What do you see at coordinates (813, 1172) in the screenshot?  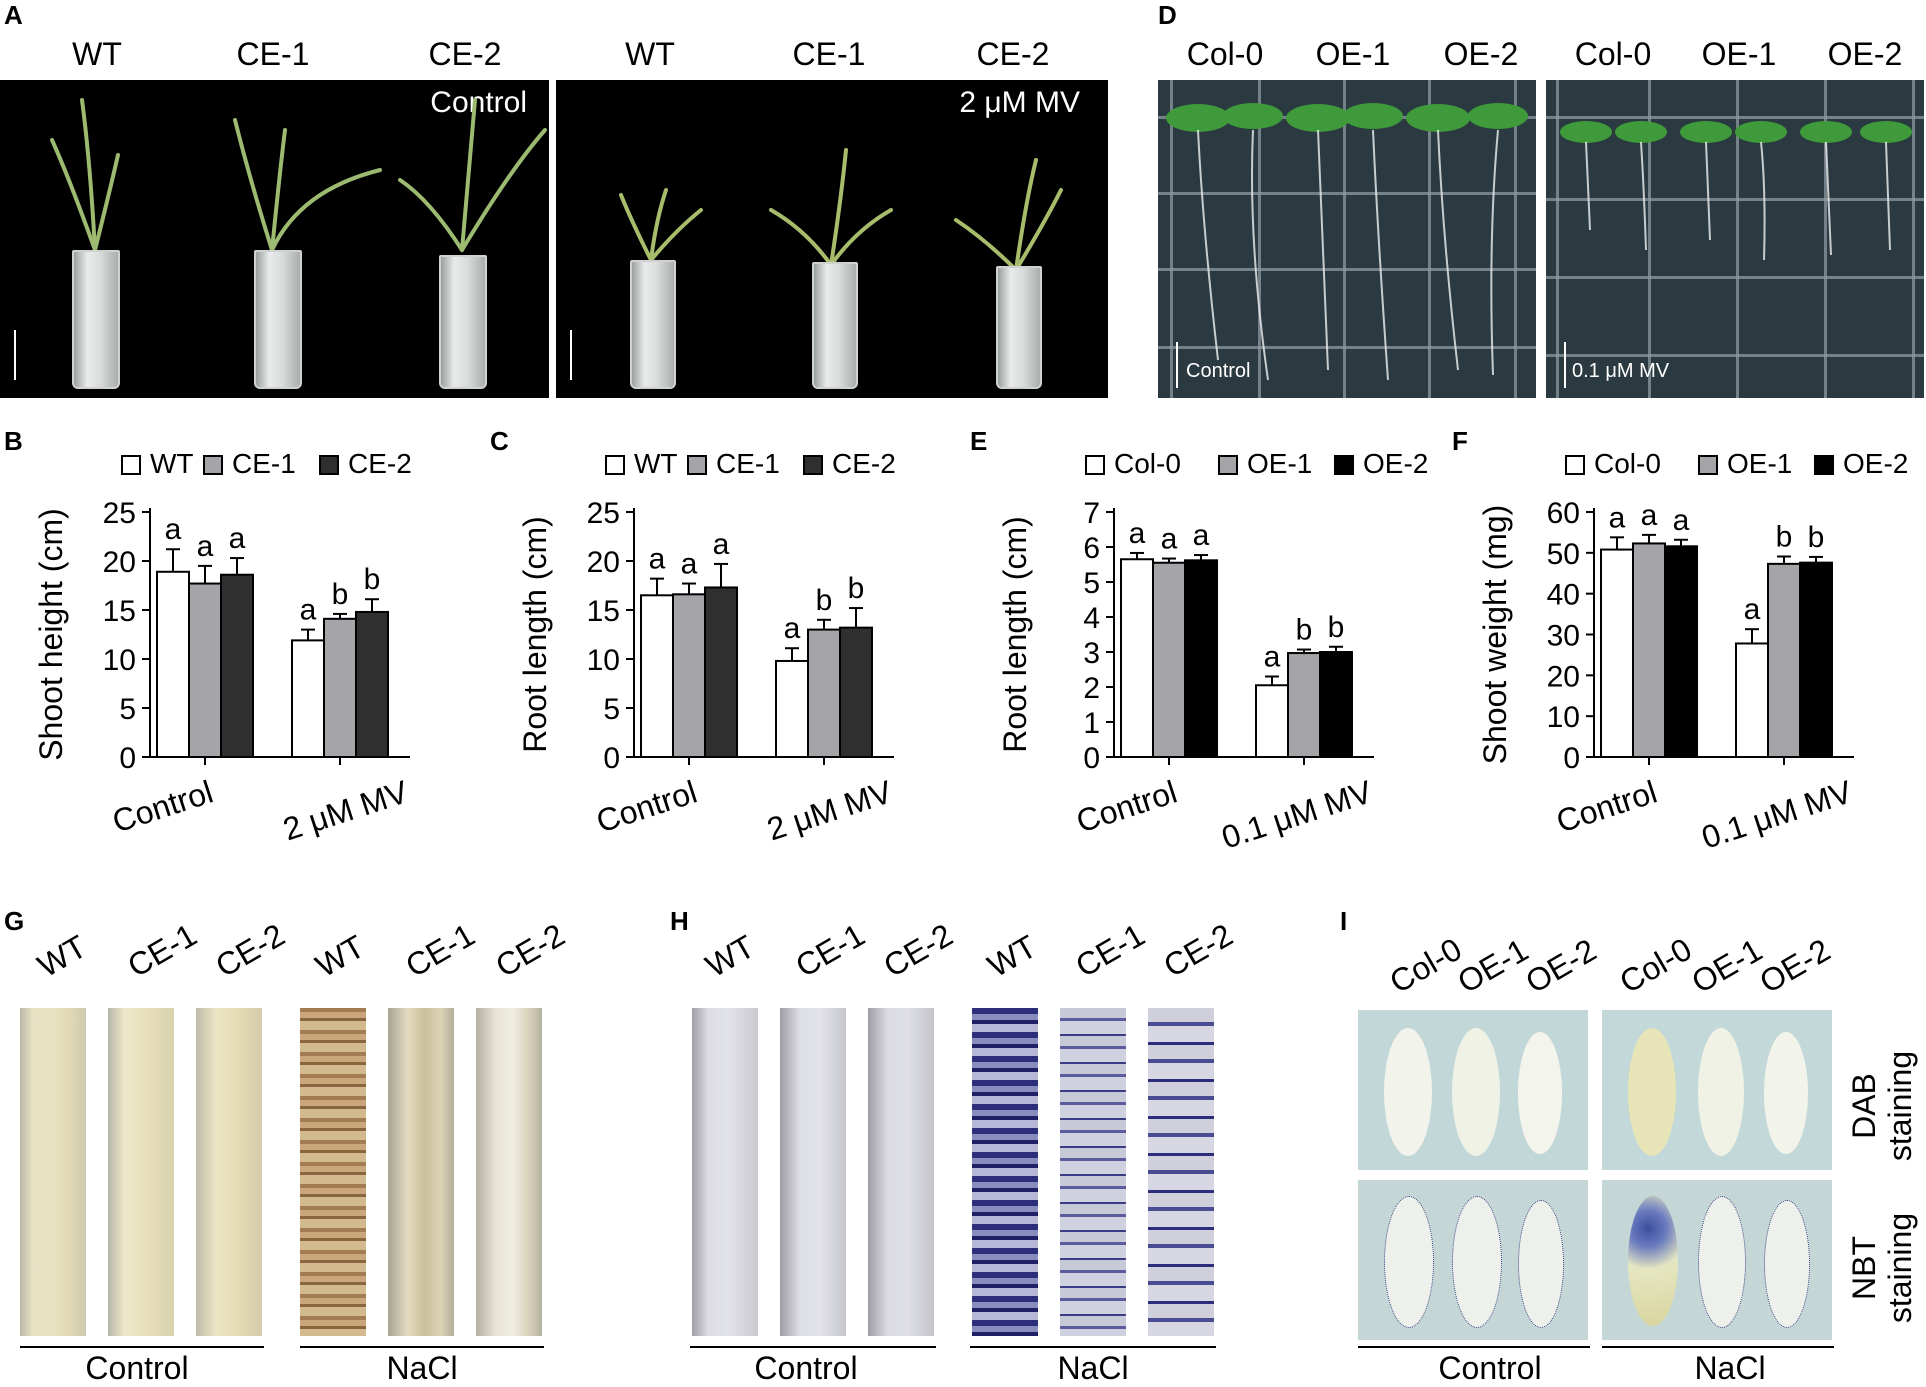 I see `h-leaf-strip-ce1` at bounding box center [813, 1172].